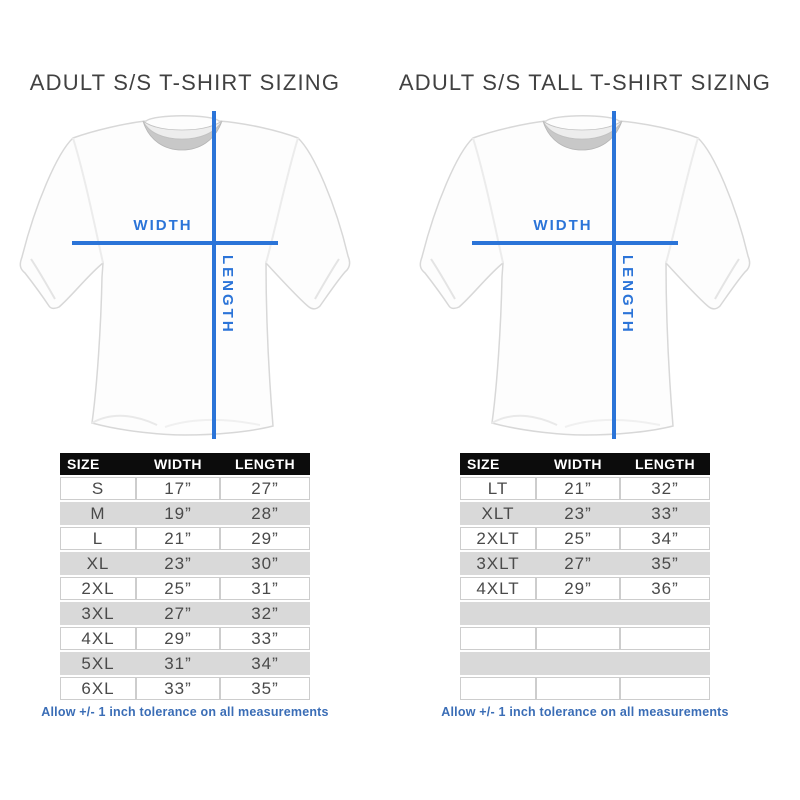  I want to click on table-cell: 5XL, so click(98, 663).